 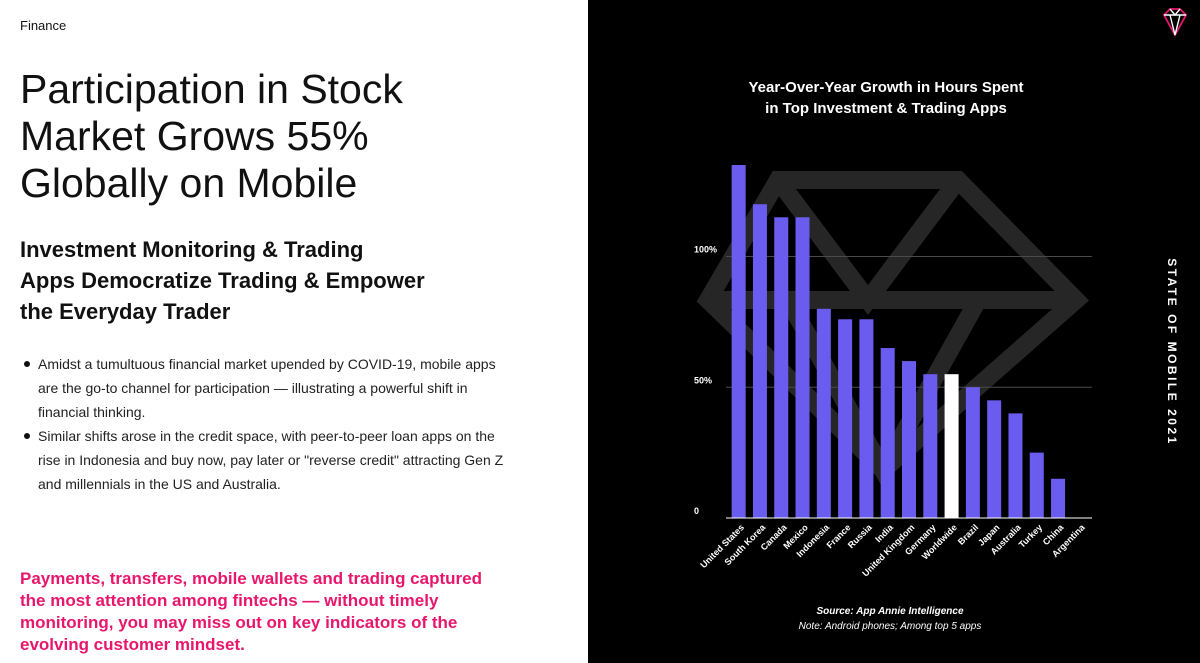 What do you see at coordinates (885, 87) in the screenshot?
I see `chart-title-line: Year-Over-Year Growth in Hours Spent` at bounding box center [885, 87].